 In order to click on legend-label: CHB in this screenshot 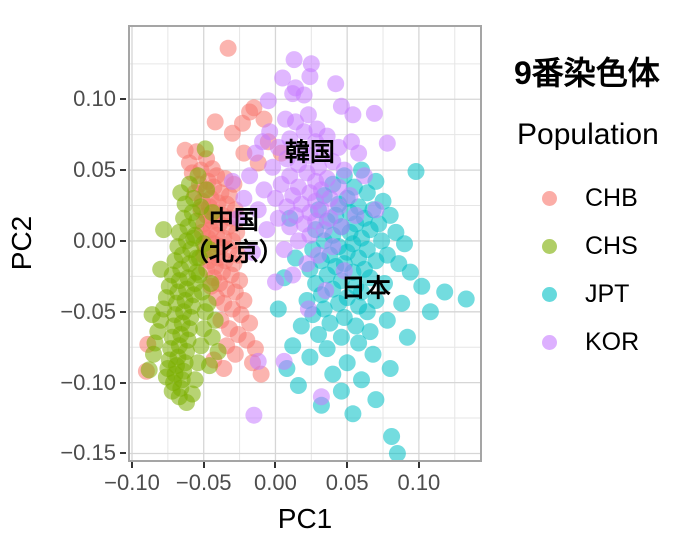, I will do `click(611, 197)`.